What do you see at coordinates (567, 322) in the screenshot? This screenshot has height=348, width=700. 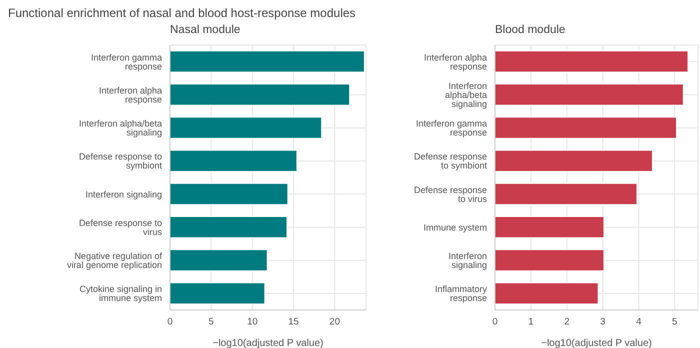 I see `x-tick-label: 2` at bounding box center [567, 322].